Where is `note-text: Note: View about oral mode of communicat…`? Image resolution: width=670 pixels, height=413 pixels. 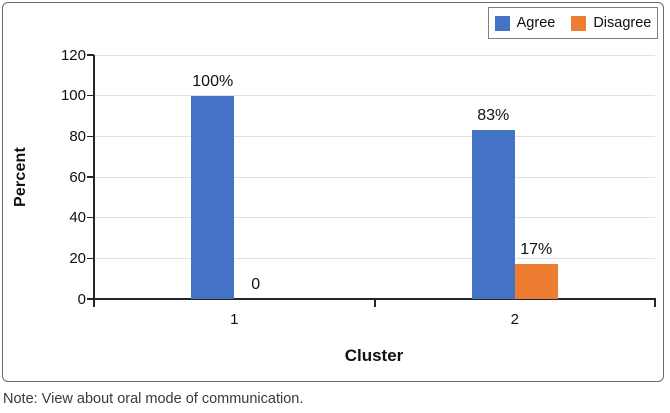 note-text: Note: View about oral mode of communicat… is located at coordinates (153, 399).